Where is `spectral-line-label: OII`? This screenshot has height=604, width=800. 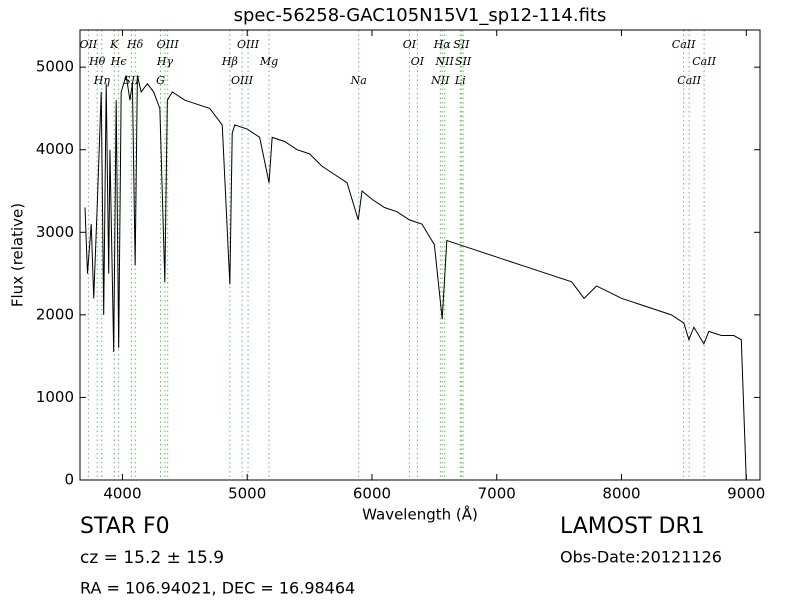
spectral-line-label: OII is located at coordinates (89, 44).